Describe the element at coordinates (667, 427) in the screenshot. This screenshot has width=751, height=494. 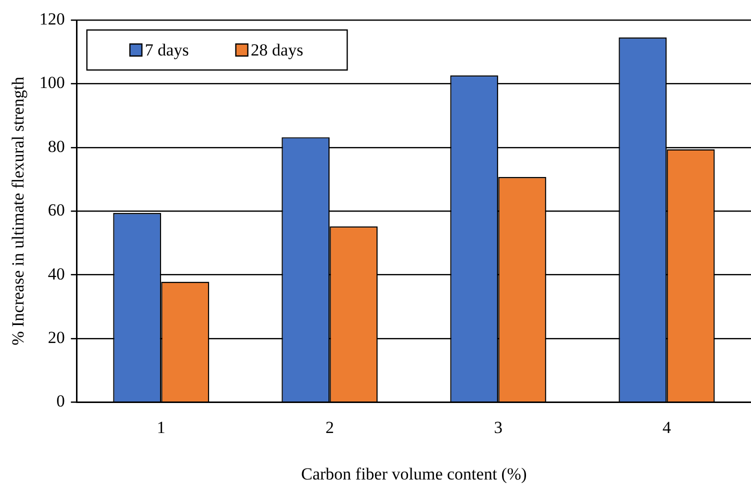
I see `x-tick-label: 4` at that location.